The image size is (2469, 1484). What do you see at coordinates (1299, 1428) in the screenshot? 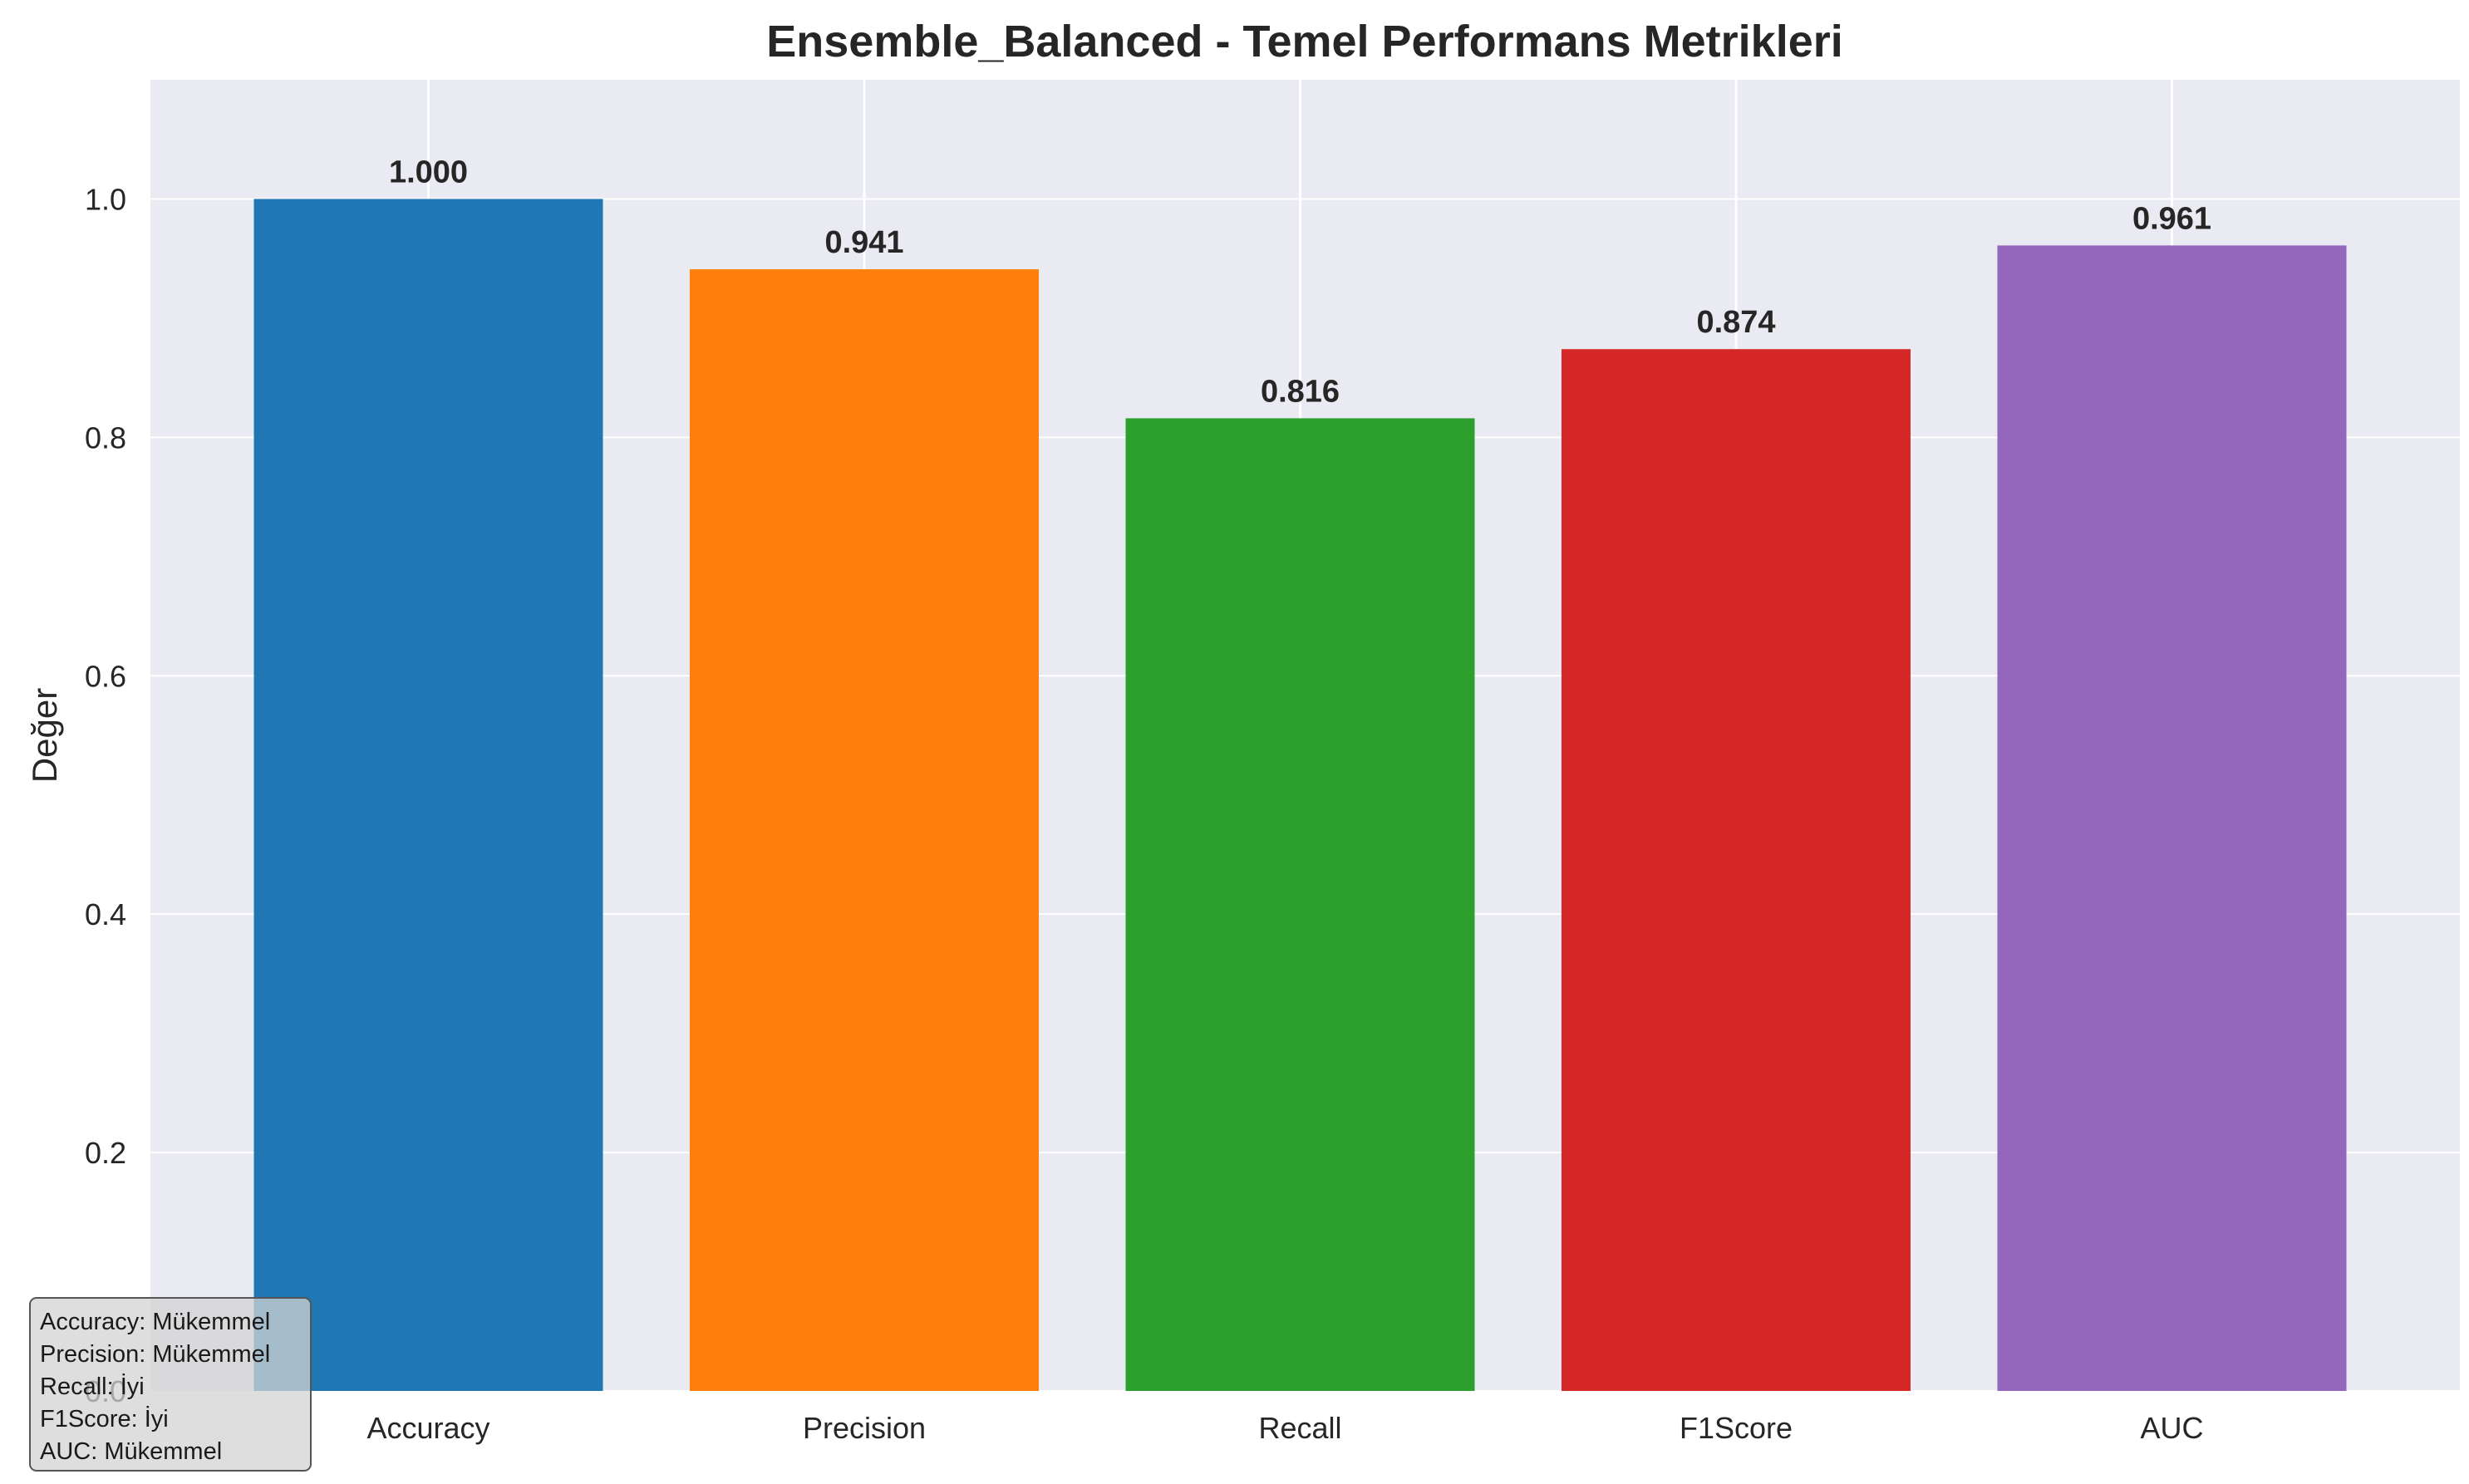
I see `x-tick-label: Recall` at bounding box center [1299, 1428].